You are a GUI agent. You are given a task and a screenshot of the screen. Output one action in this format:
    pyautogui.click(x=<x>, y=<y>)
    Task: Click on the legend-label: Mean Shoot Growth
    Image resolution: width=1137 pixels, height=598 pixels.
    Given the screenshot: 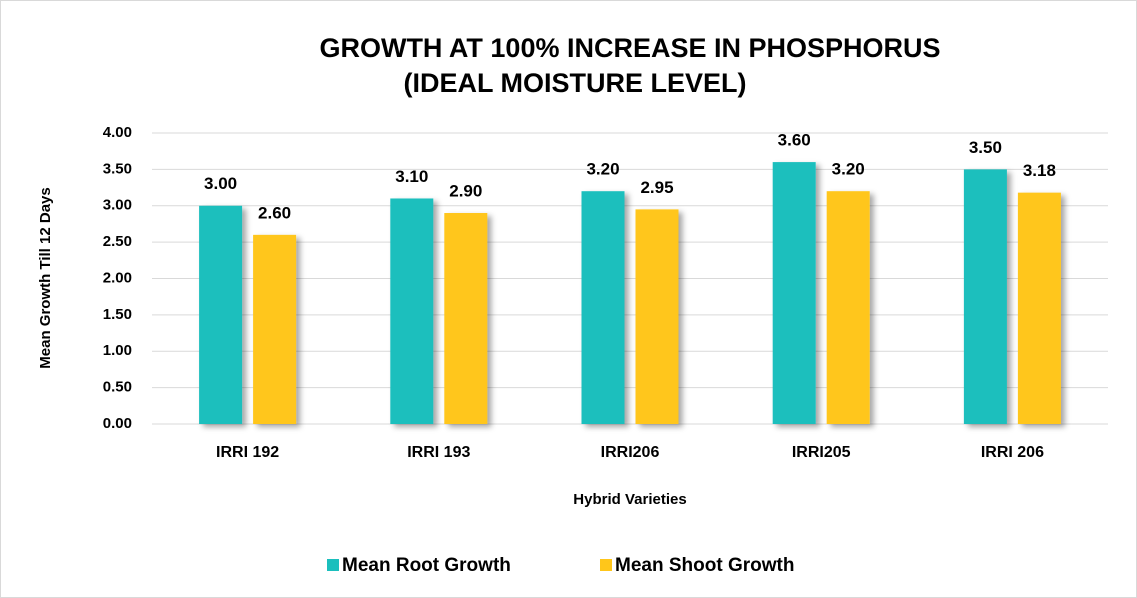 What is the action you would take?
    pyautogui.click(x=704, y=565)
    